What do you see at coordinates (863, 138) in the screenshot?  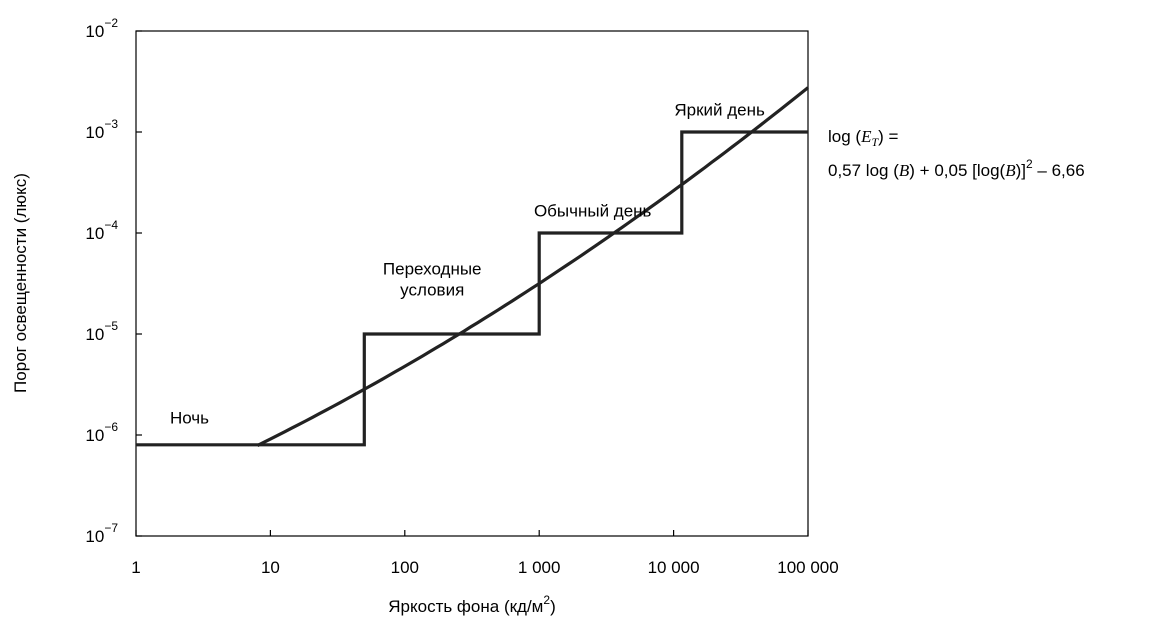 I see `formula-line1: log (ET) =` at bounding box center [863, 138].